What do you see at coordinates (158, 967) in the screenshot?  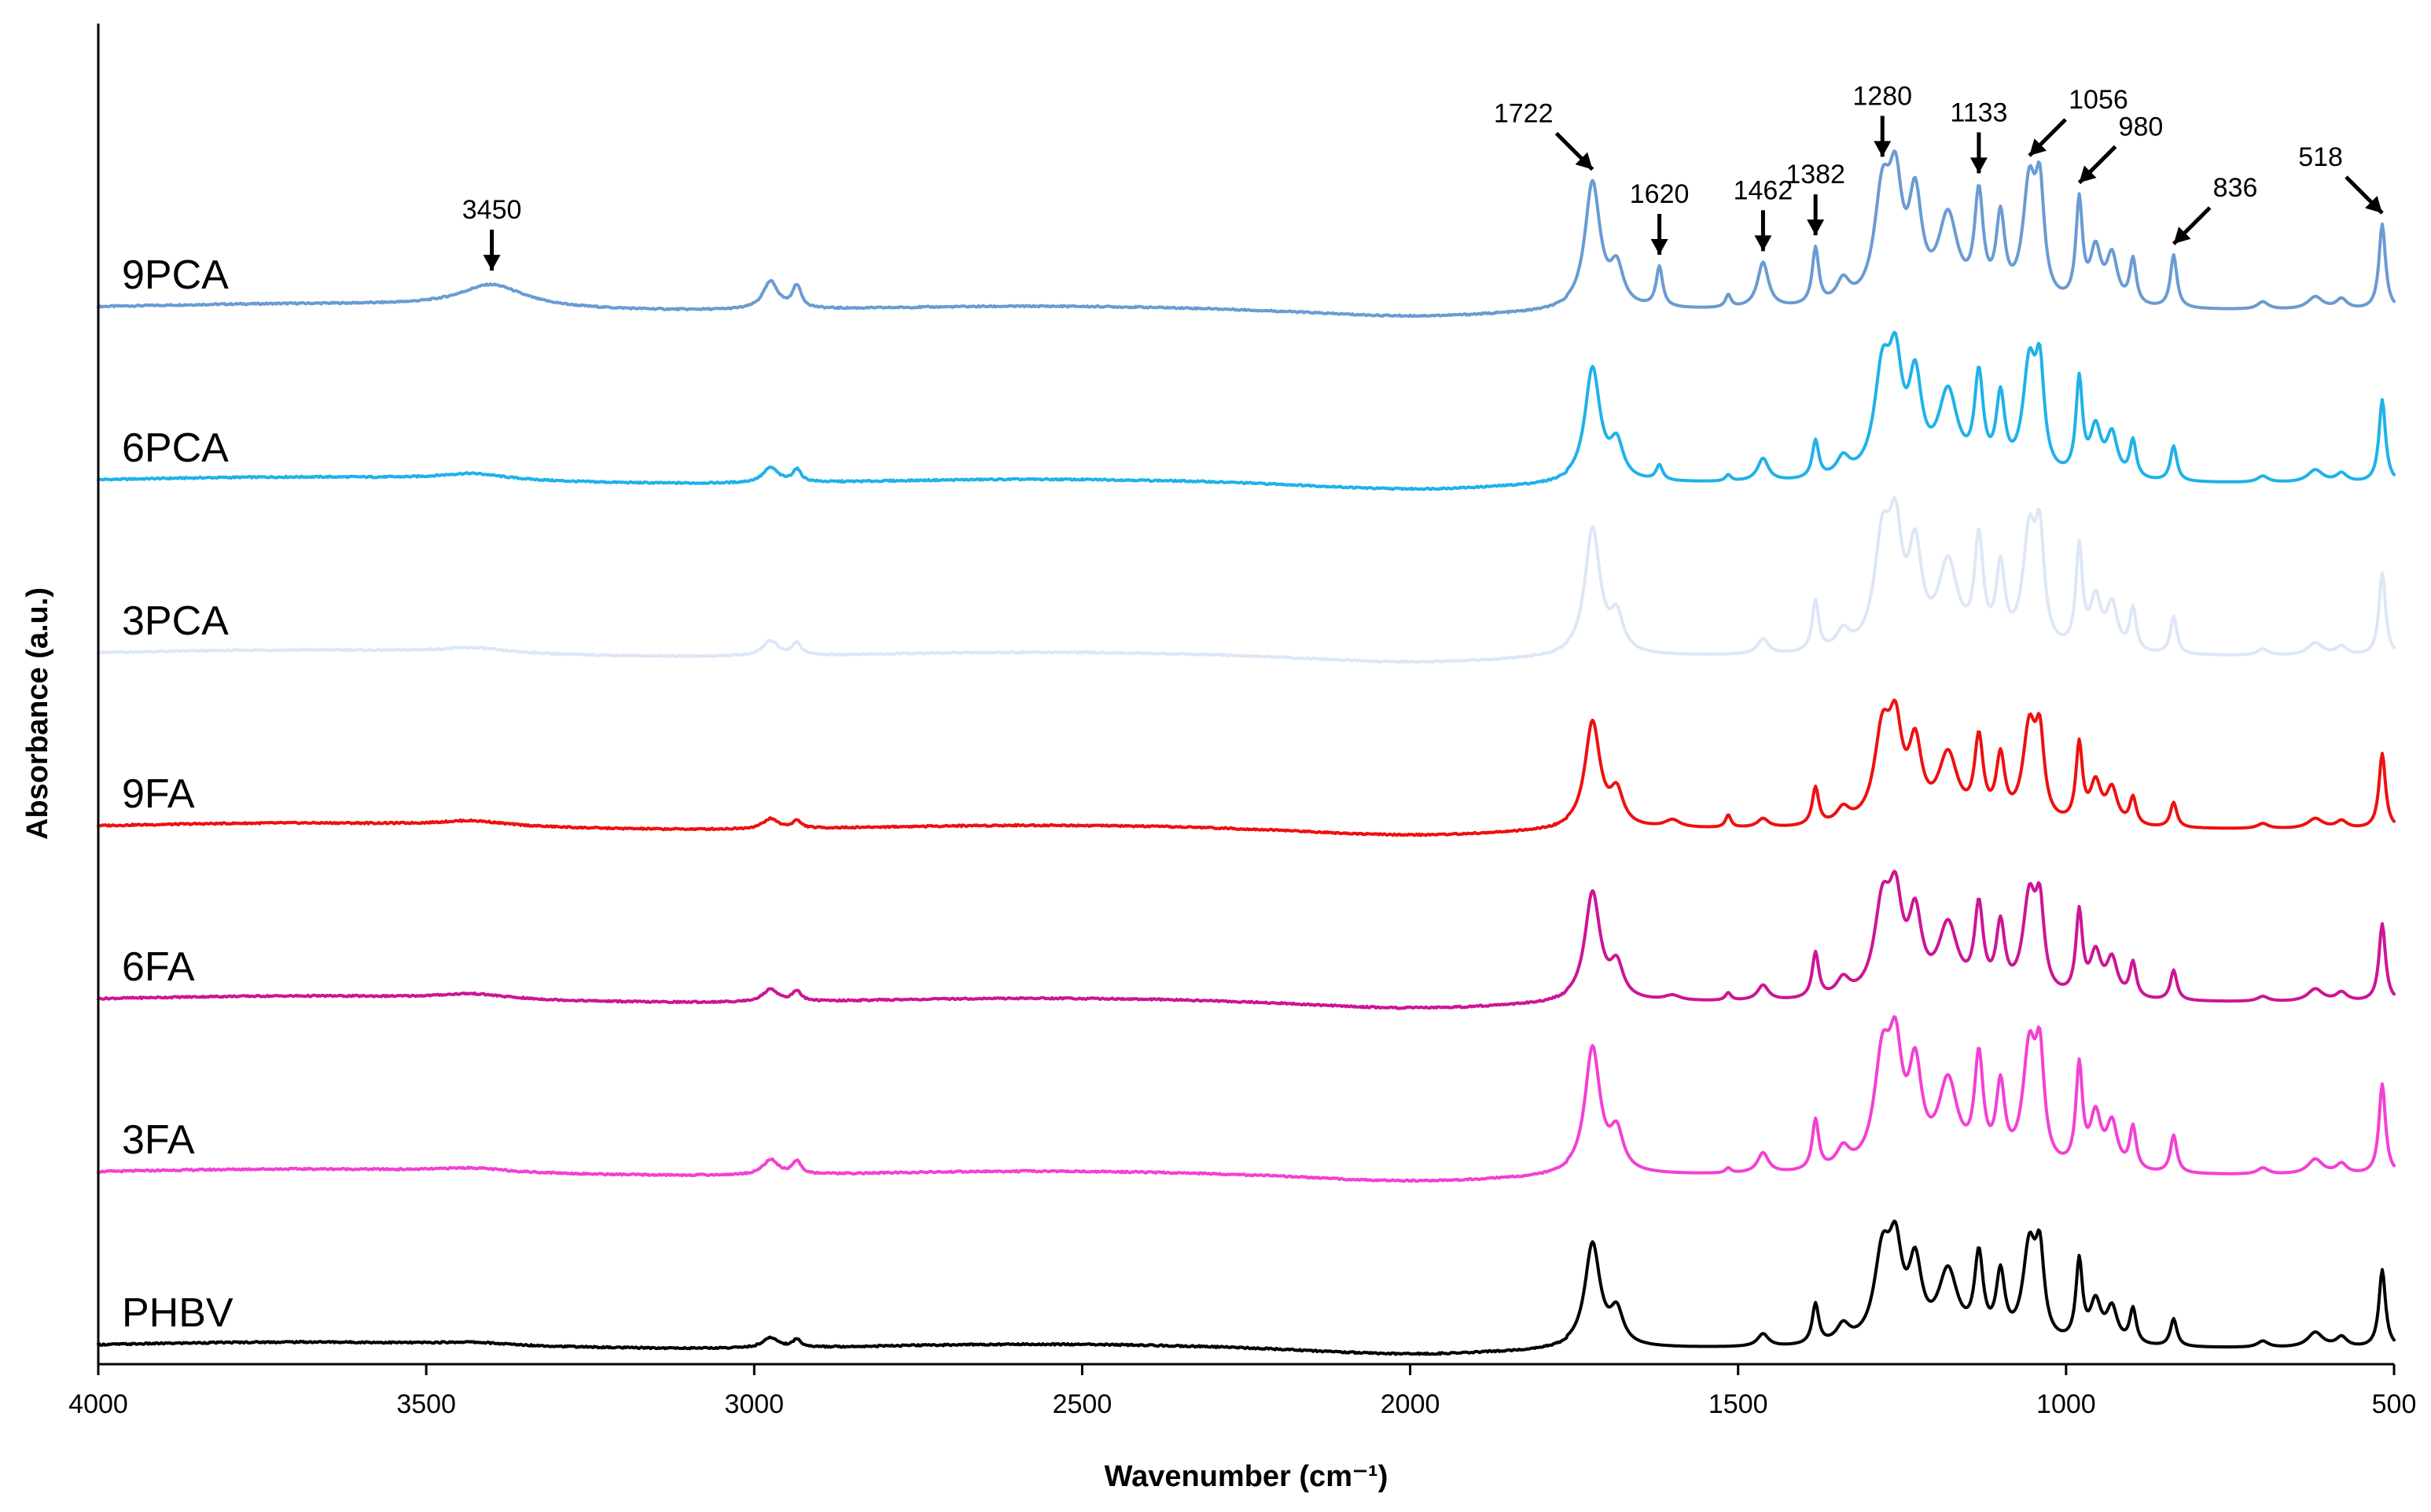 I see `series-label-6fa: 6FA` at bounding box center [158, 967].